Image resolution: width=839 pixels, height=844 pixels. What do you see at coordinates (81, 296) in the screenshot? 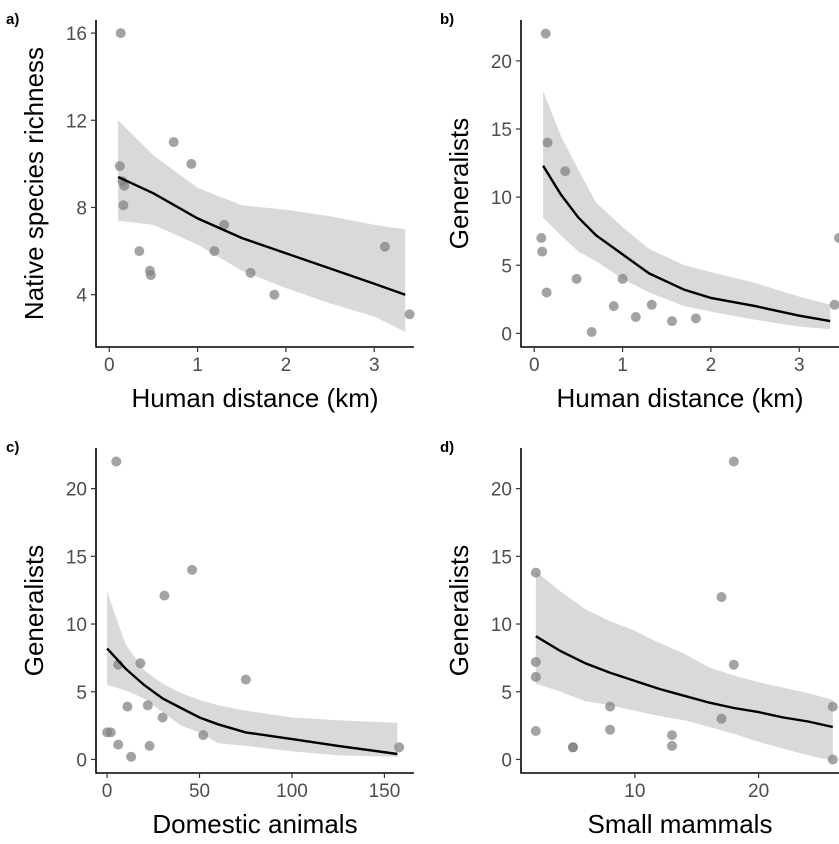
I see `y-tick-label: 4` at bounding box center [81, 296].